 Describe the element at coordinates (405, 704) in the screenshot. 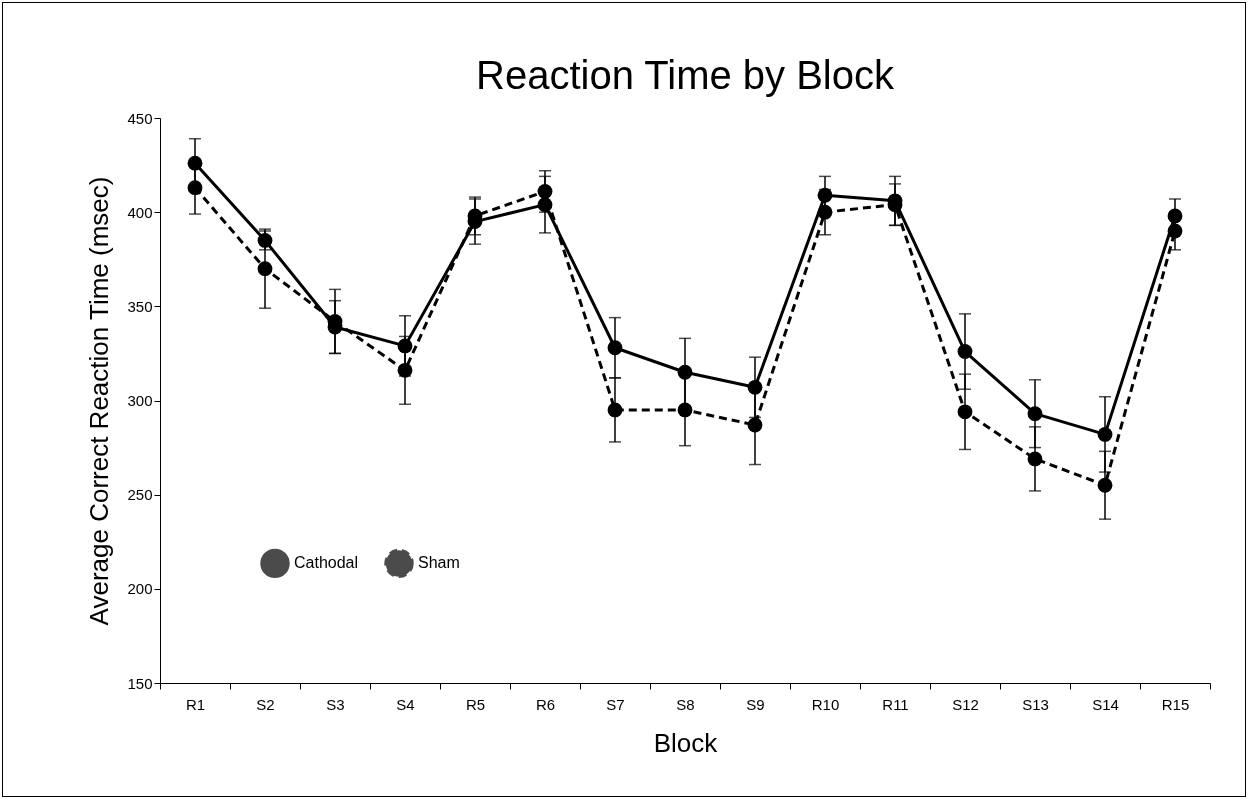

I see `x-tick-label: S4` at that location.